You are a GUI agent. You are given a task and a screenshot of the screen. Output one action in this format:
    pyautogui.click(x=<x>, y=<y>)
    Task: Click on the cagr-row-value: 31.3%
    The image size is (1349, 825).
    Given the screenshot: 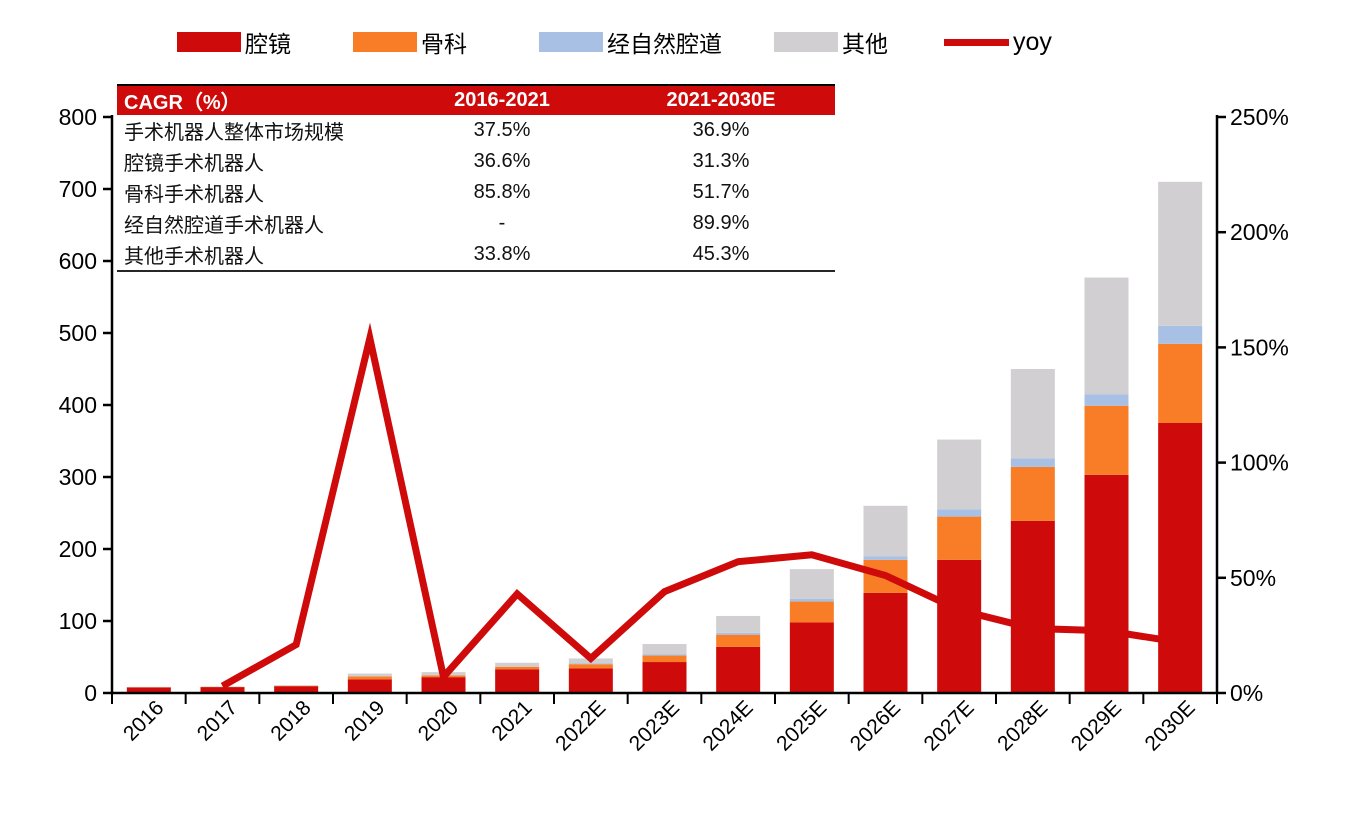 What is the action you would take?
    pyautogui.click(x=721, y=161)
    